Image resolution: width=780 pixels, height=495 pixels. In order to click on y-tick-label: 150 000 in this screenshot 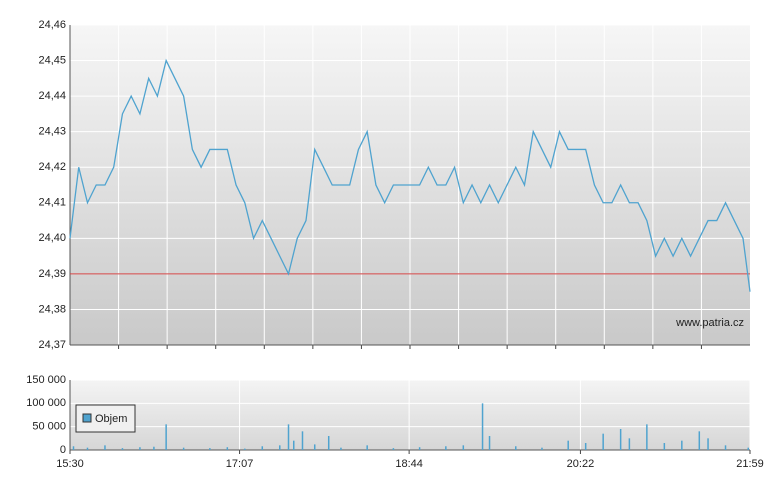, I will do `click(46, 380)`.